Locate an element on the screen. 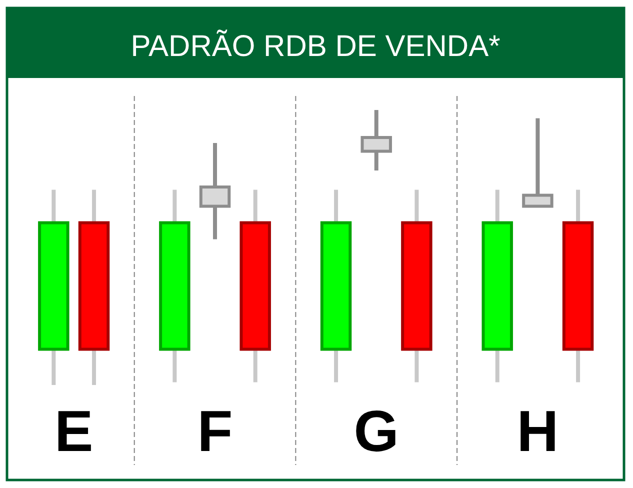 This screenshot has width=633, height=488. chart-title: PADRÃO RDB DE VENDA* is located at coordinates (315, 46).